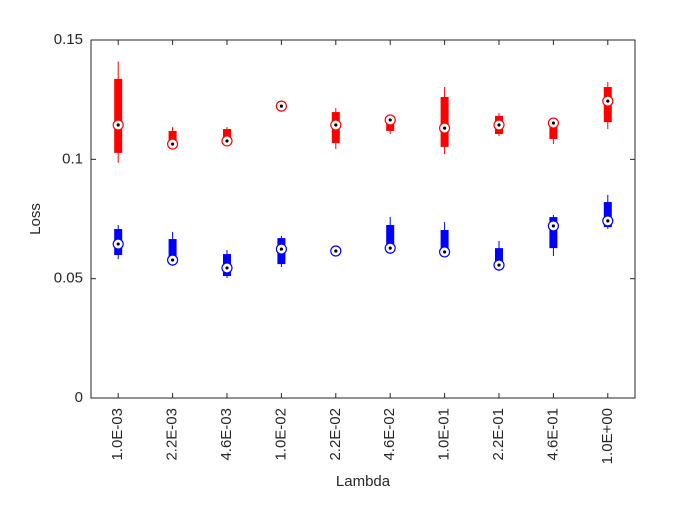 The height and width of the screenshot is (525, 700). What do you see at coordinates (68, 39) in the screenshot?
I see `y-tick-label: 0.15` at bounding box center [68, 39].